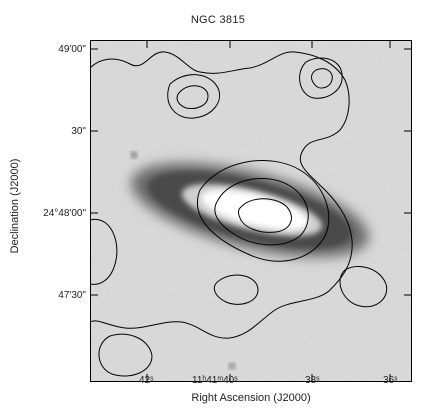 The height and width of the screenshot is (417, 436). Describe the element at coordinates (390, 380) in the screenshot. I see `xtick-label: 36ˢ` at that location.